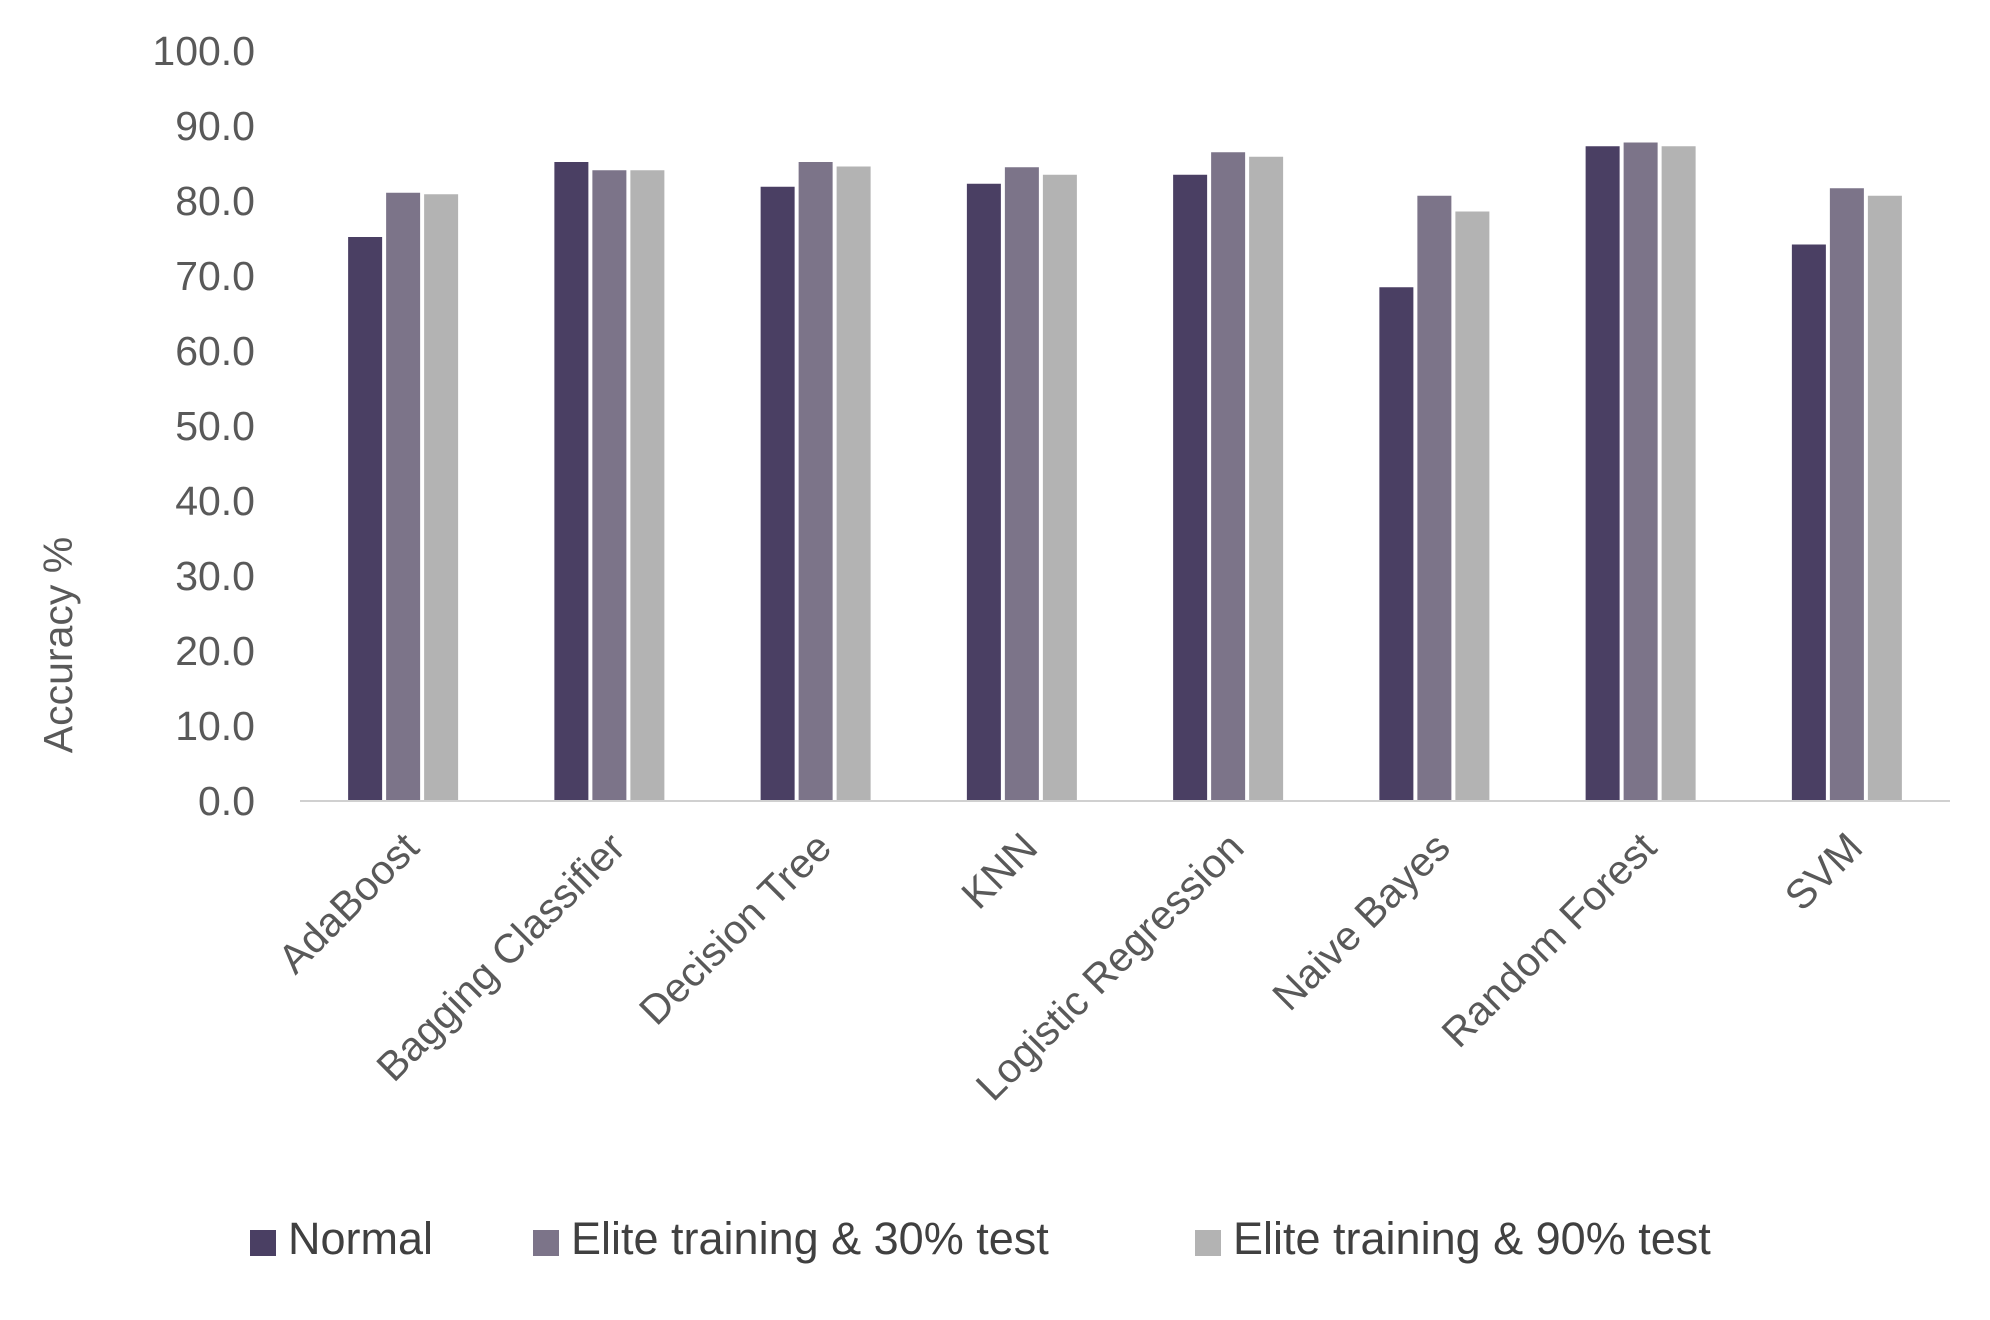 The width and height of the screenshot is (1990, 1320). Describe the element at coordinates (1549, 939) in the screenshot. I see `x-tick-label: Random Forest` at that location.